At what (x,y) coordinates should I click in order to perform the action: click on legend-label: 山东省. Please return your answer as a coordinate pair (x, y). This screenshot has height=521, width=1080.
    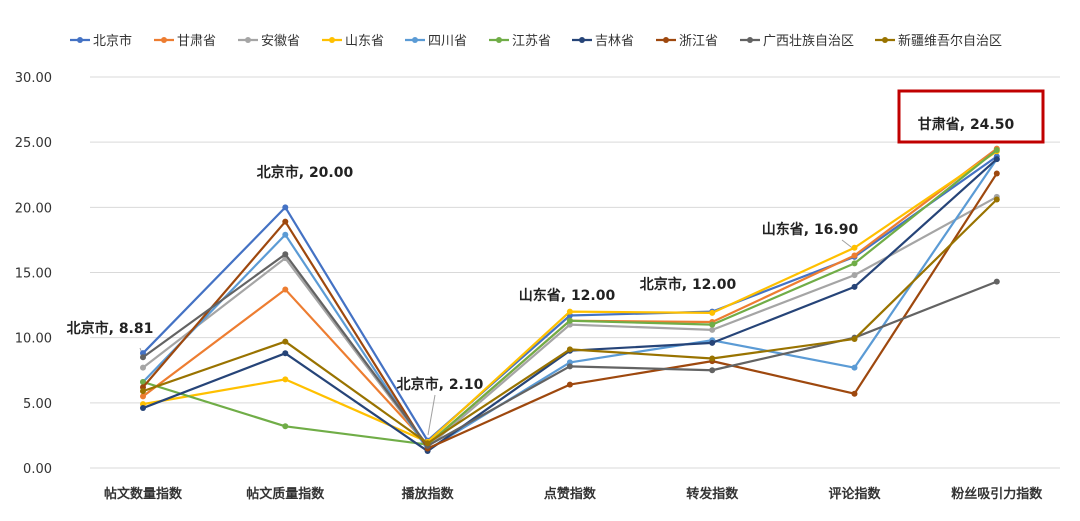
    Looking at the image, I should click on (364, 41).